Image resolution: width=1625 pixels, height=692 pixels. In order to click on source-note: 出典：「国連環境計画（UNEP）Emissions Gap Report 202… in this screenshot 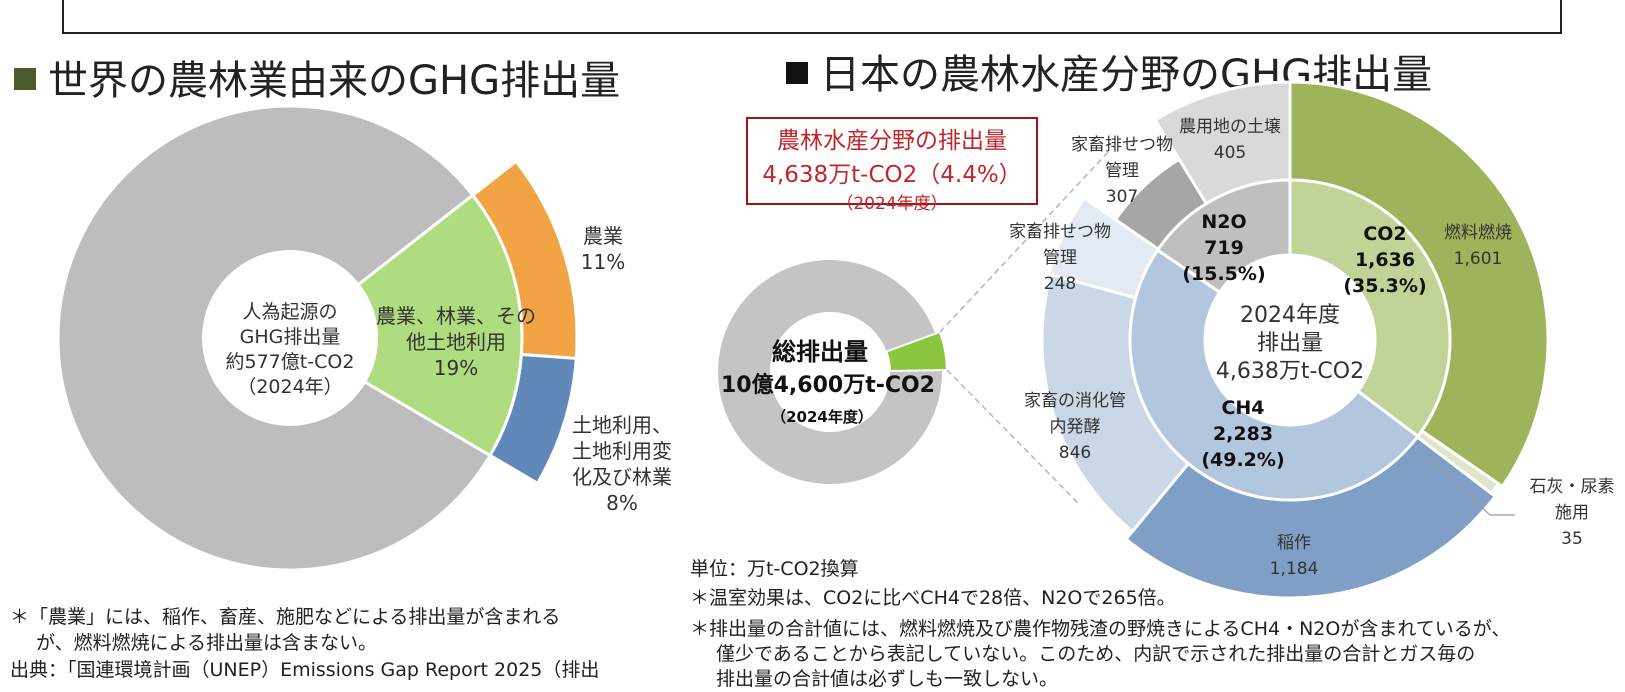, I will do `click(305, 670)`.